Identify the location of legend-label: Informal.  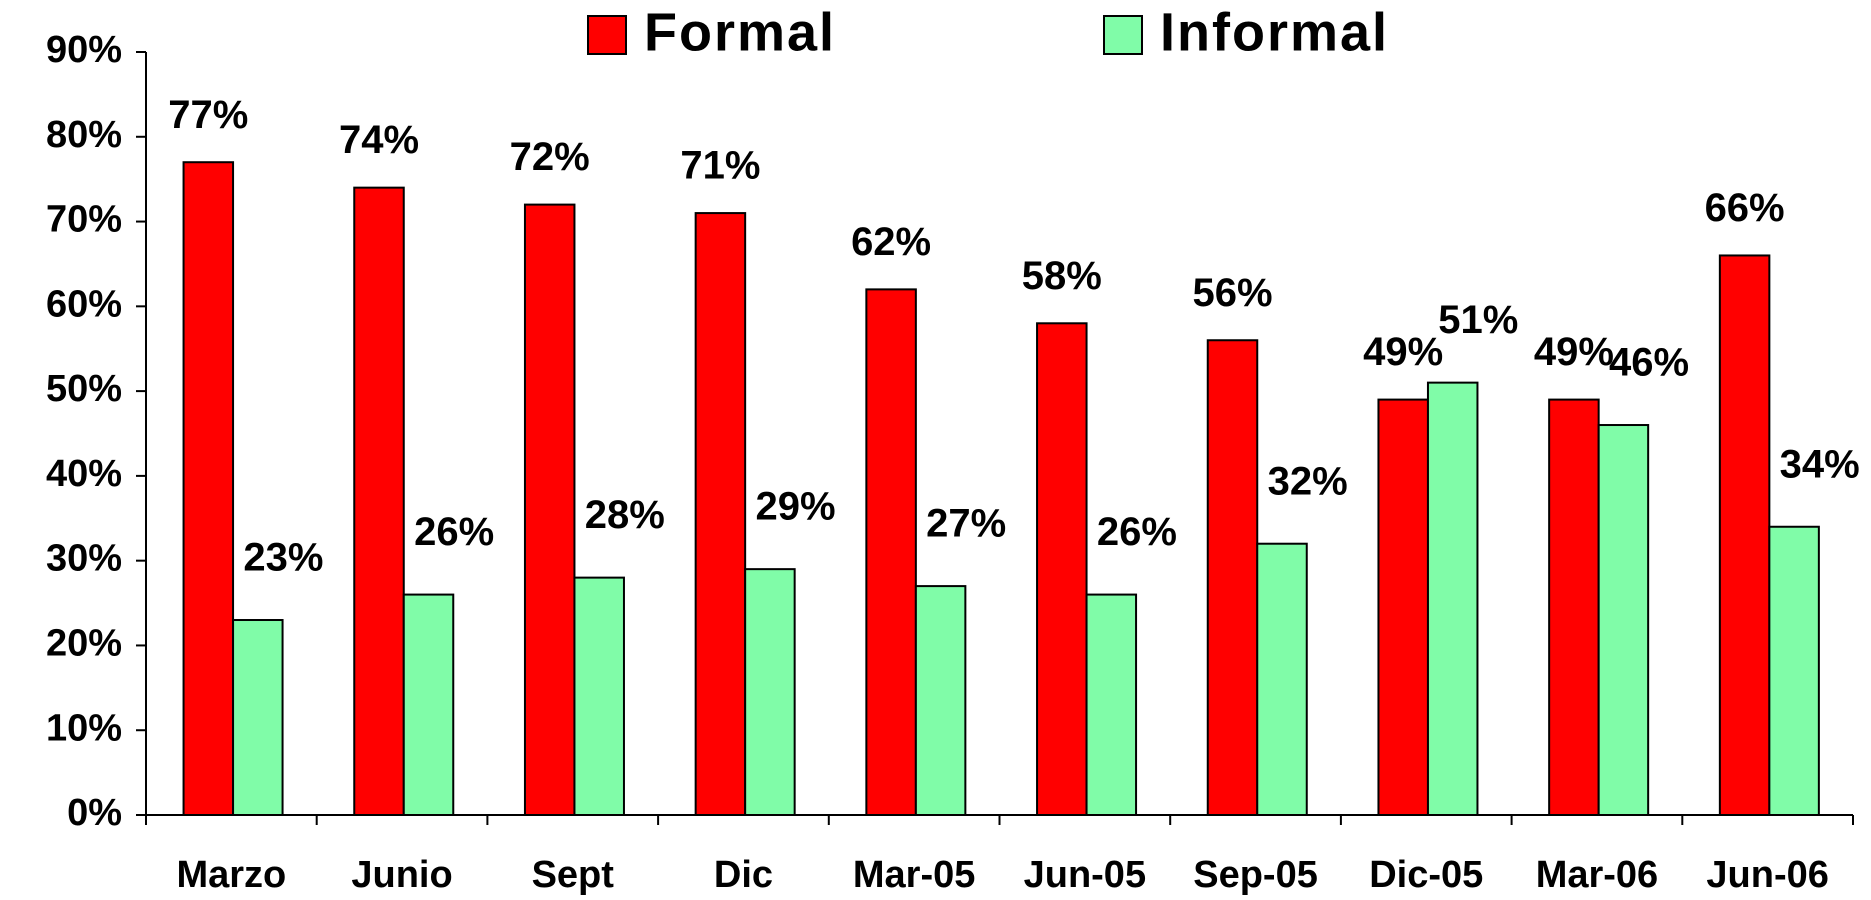
(1274, 32).